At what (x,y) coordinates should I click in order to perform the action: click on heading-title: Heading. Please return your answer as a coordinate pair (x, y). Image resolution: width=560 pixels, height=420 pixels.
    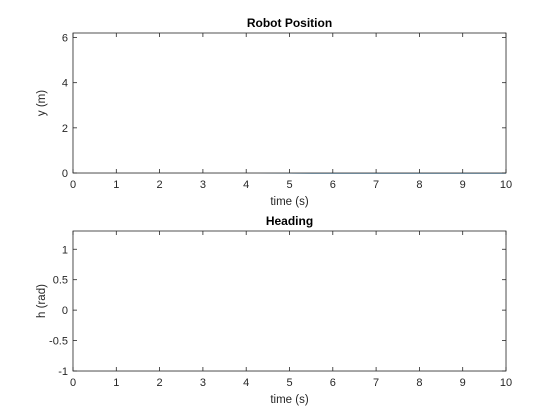
    Looking at the image, I should click on (289, 221).